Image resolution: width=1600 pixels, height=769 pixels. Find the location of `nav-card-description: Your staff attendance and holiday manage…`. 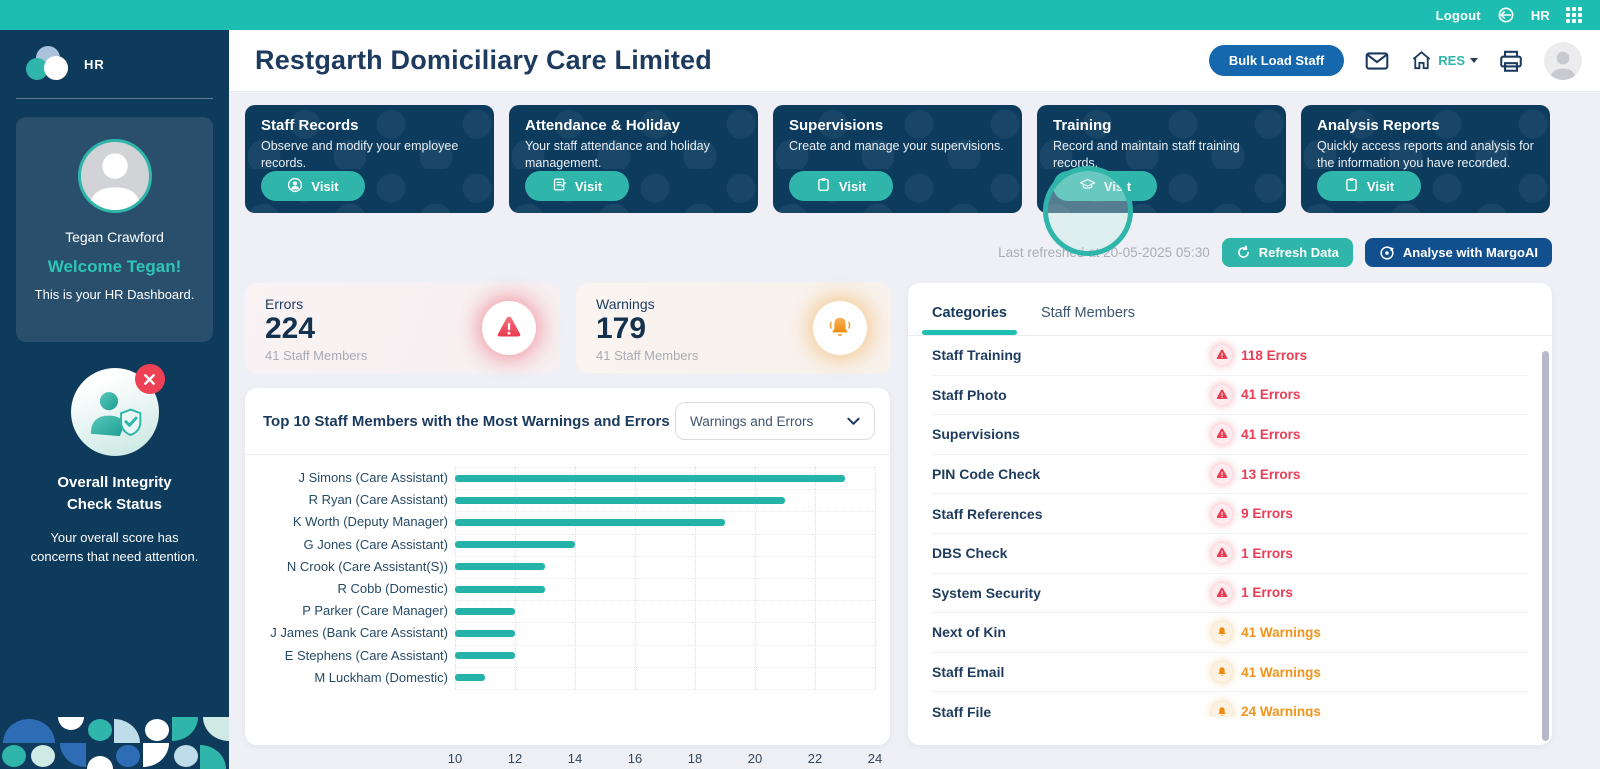

nav-card-description: Your staff attendance and holiday manage… is located at coordinates (617, 155).